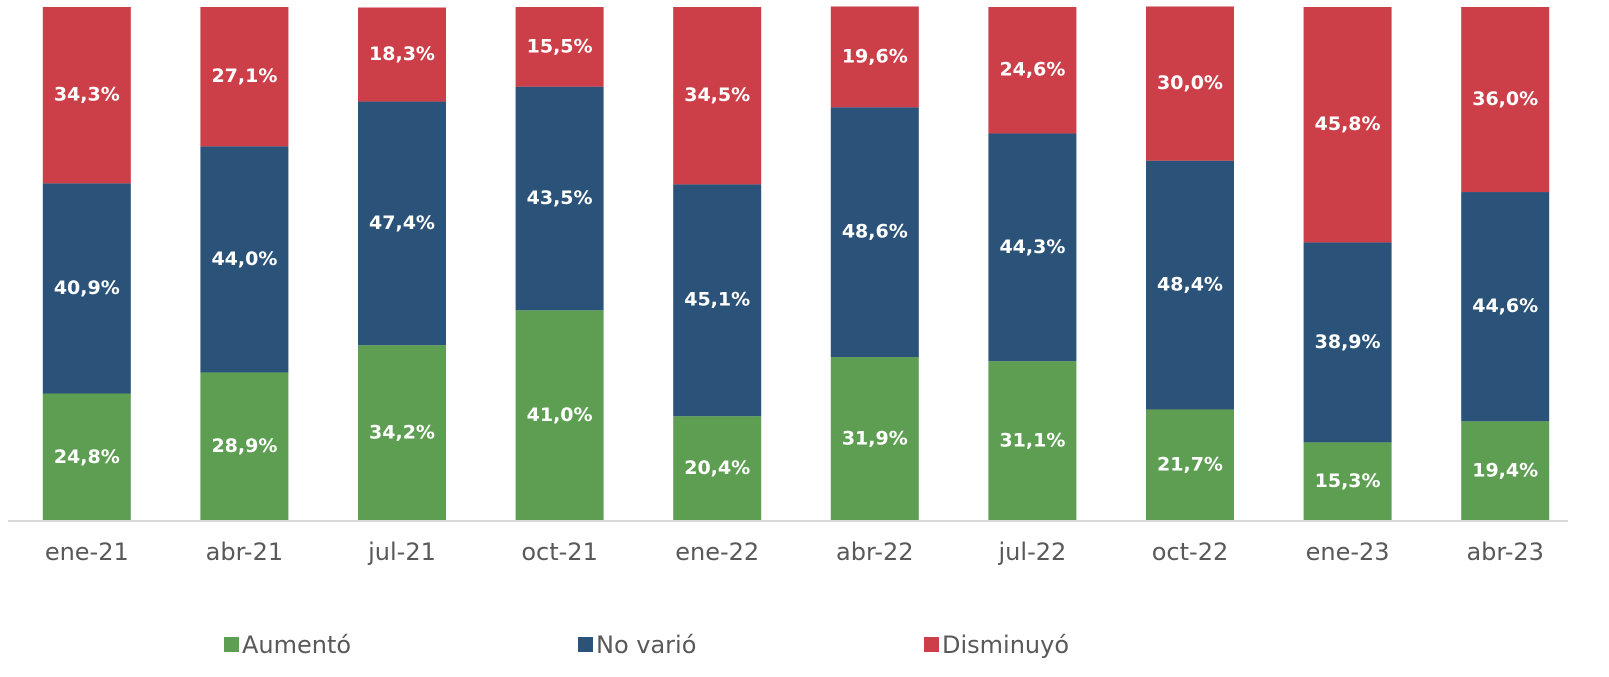 This screenshot has height=677, width=1609. Describe the element at coordinates (401, 552) in the screenshot. I see `x-tick-label: jul-21` at that location.